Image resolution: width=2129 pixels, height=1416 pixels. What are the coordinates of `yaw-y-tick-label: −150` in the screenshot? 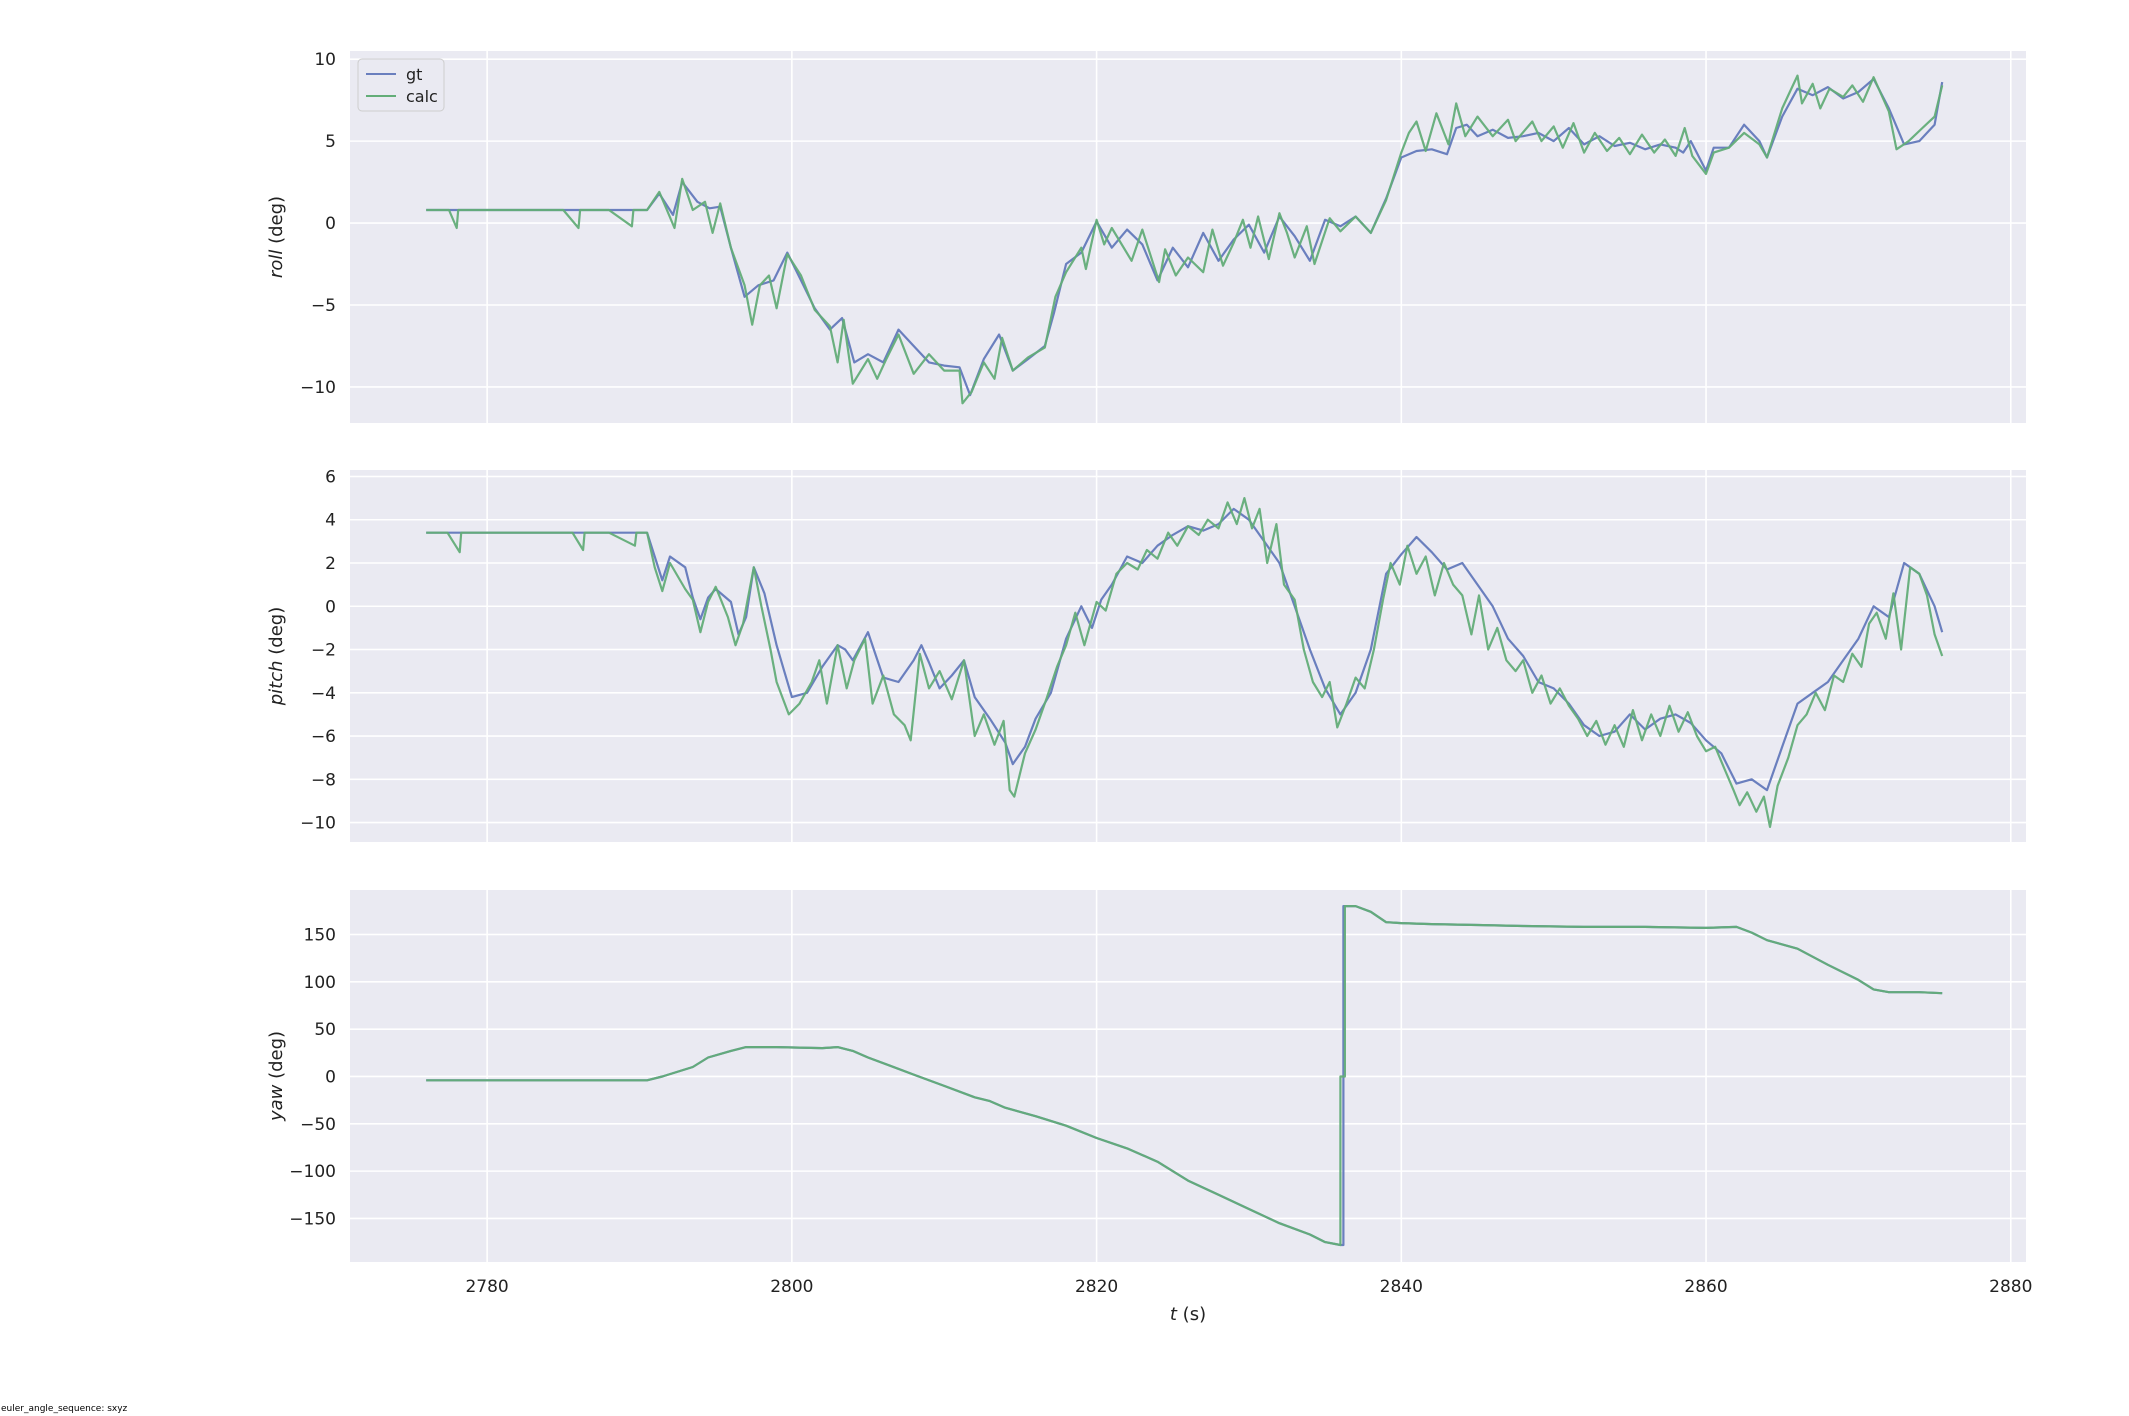 It's located at (312, 1219).